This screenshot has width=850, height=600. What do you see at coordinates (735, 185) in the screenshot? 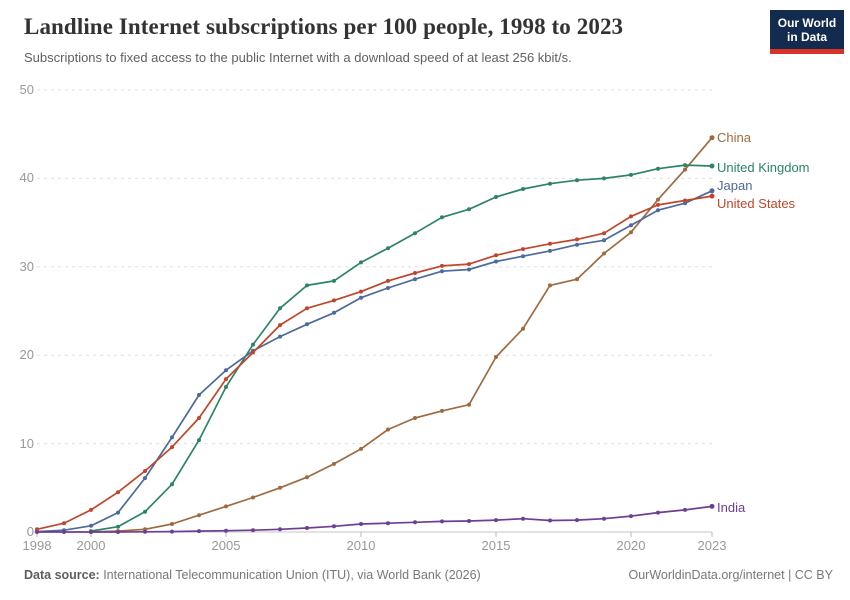
I see `series-label-japan: Japan` at bounding box center [735, 185].